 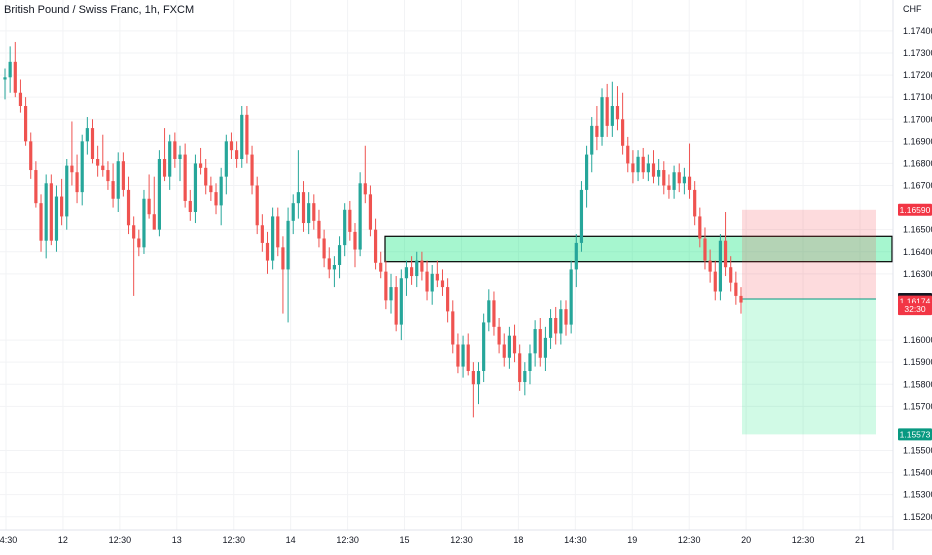 What do you see at coordinates (632, 540) in the screenshot?
I see `time-tick-label: 19` at bounding box center [632, 540].